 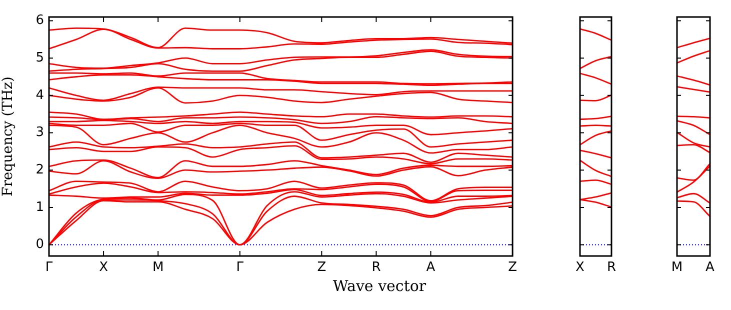 I want to click on y-tick-label: 3, so click(x=40, y=132).